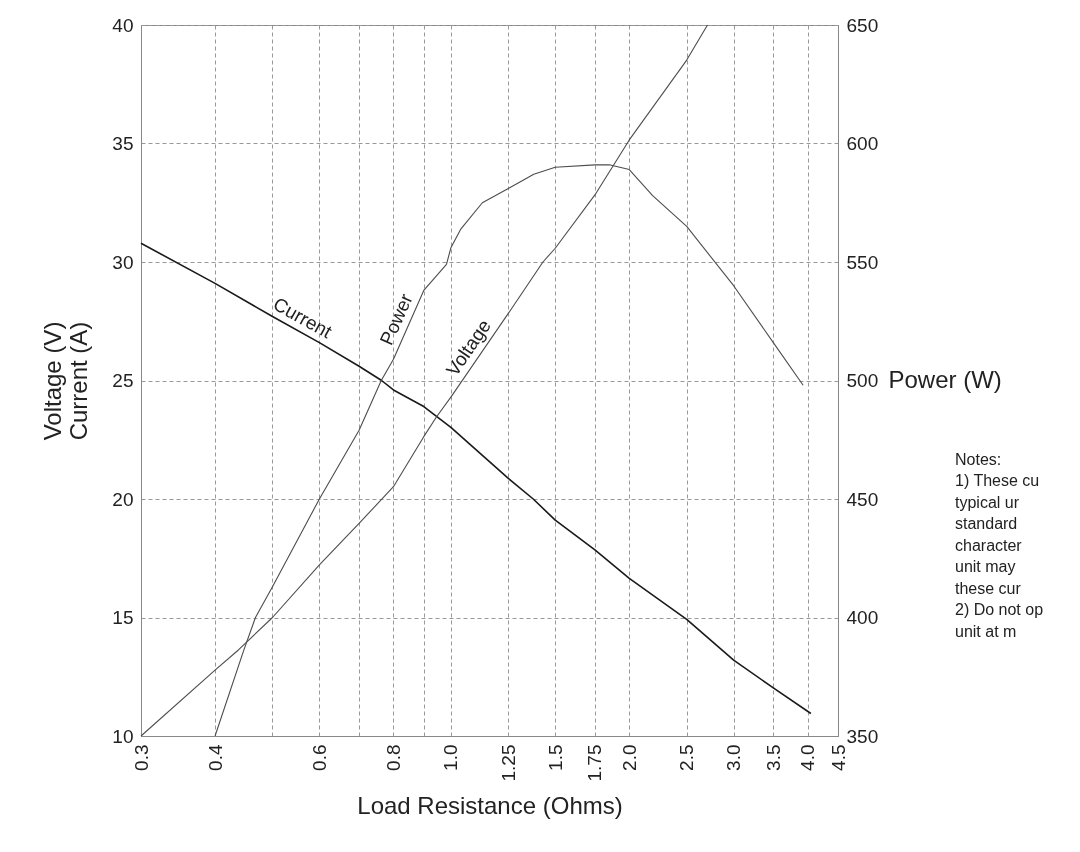 This screenshot has width=1080, height=852. Describe the element at coordinates (141, 757) in the screenshot. I see `x-tick-label: 0.3` at that location.